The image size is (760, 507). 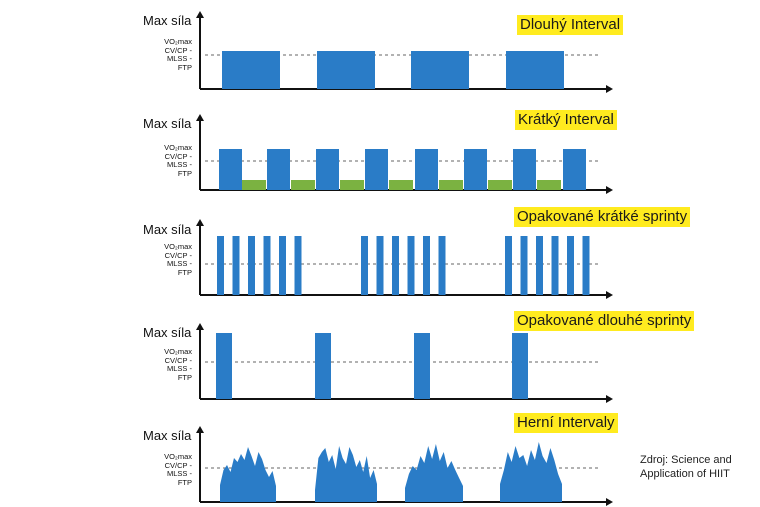 What do you see at coordinates (602, 217) in the screenshot?
I see `panel-title: Opakované krátké sprinty` at bounding box center [602, 217].